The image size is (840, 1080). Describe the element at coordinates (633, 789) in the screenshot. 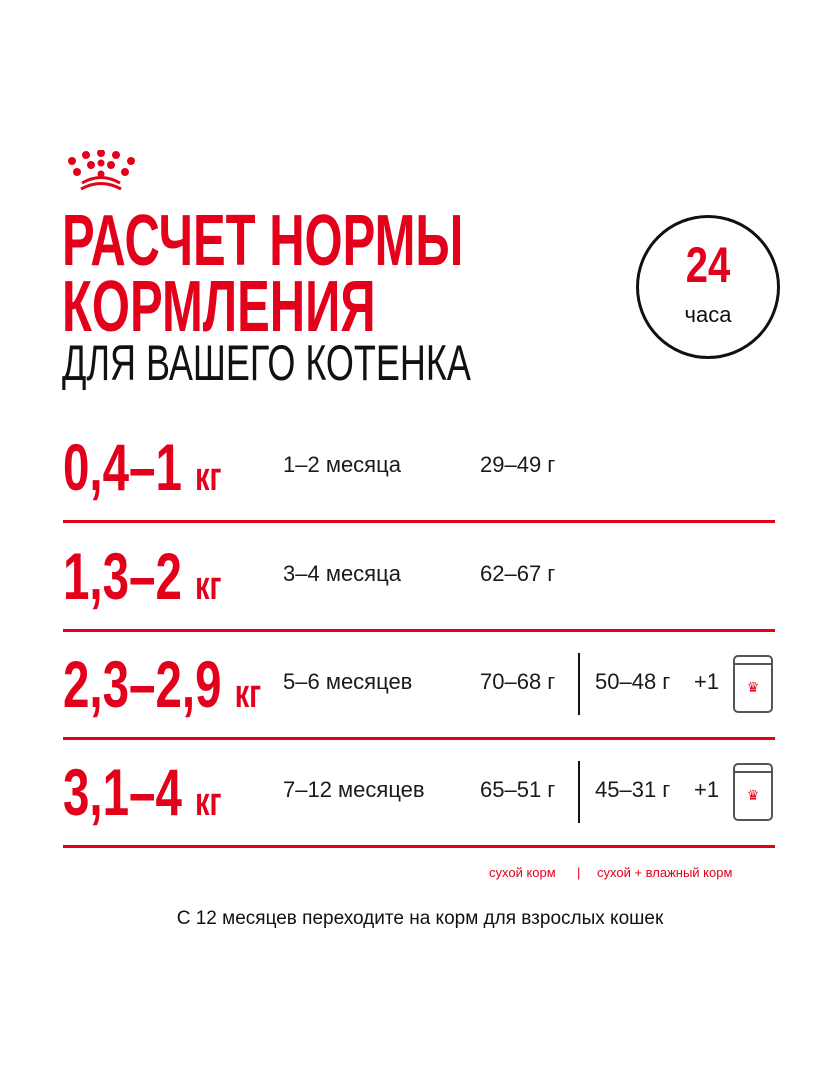

I see `mixed-amount: 45–31 г` at that location.